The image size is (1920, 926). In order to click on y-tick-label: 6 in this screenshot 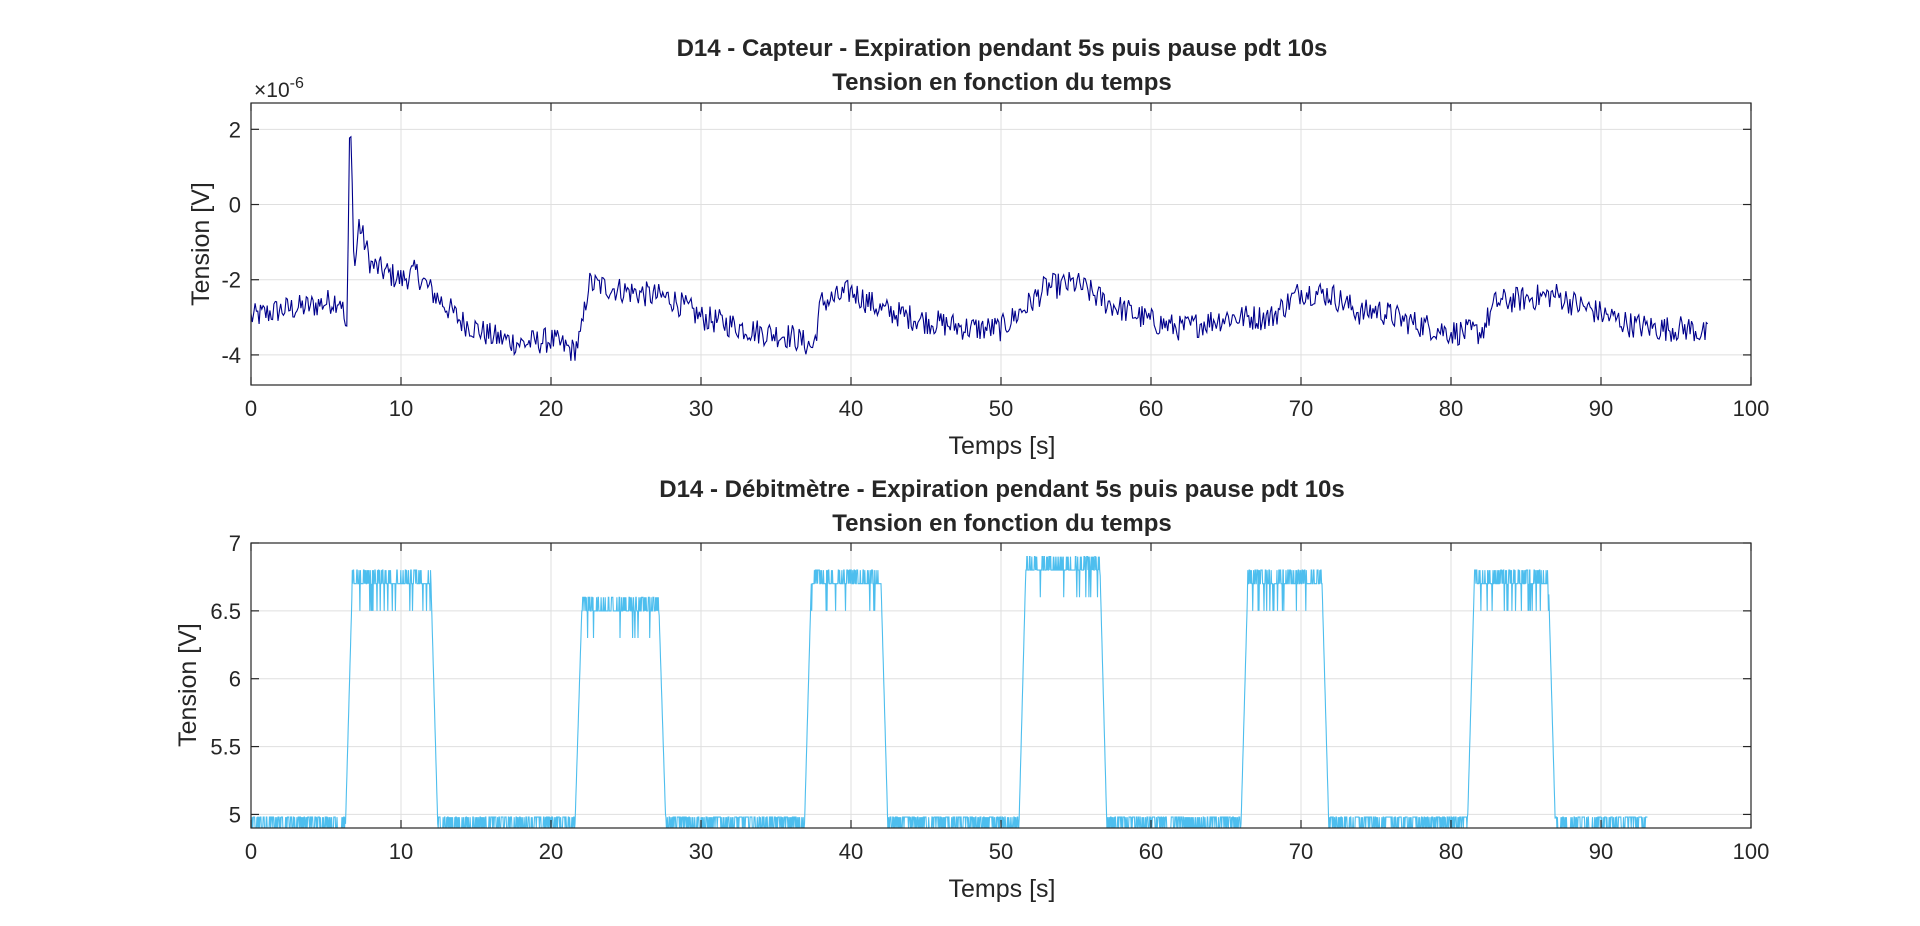, I will do `click(235, 679)`.